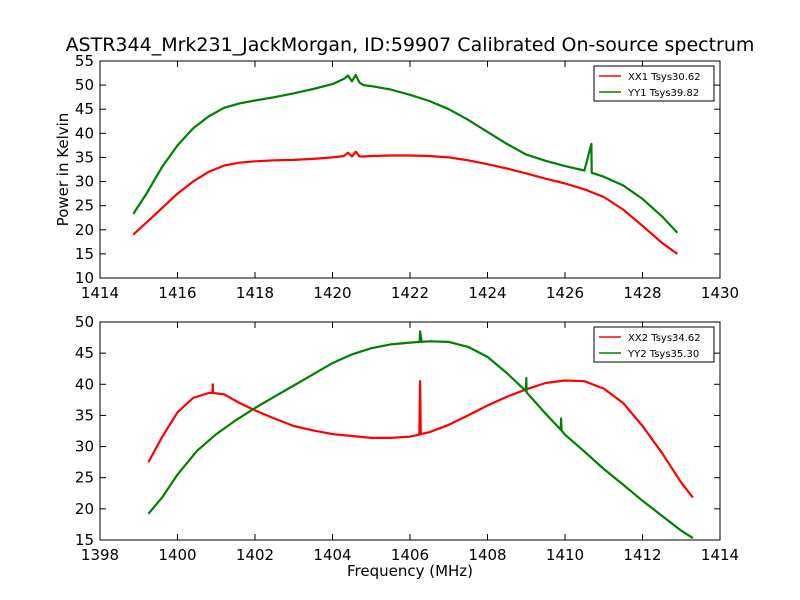  I want to click on y-tick-label: 10, so click(84, 278).